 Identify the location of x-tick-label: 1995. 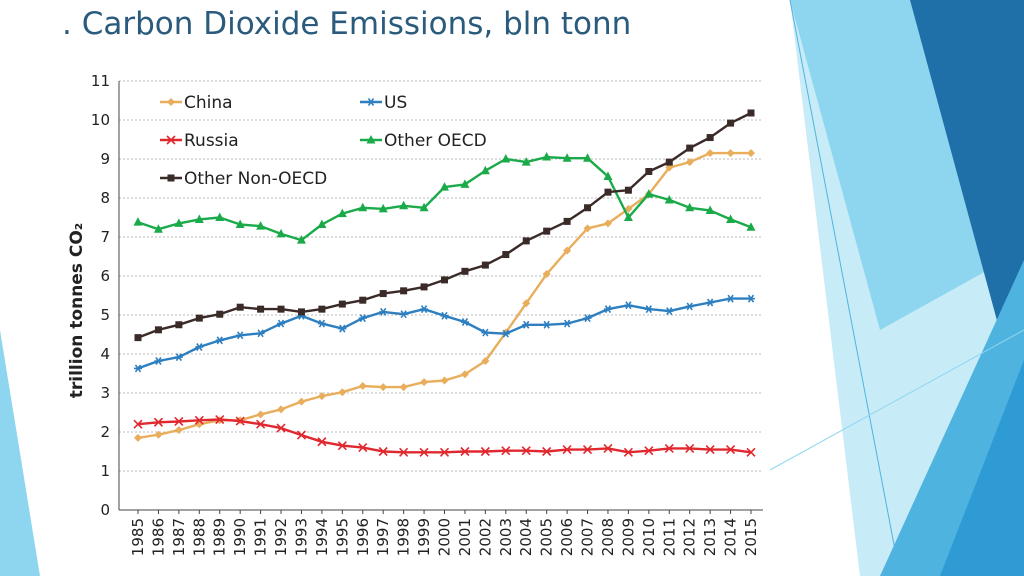
(342, 537).